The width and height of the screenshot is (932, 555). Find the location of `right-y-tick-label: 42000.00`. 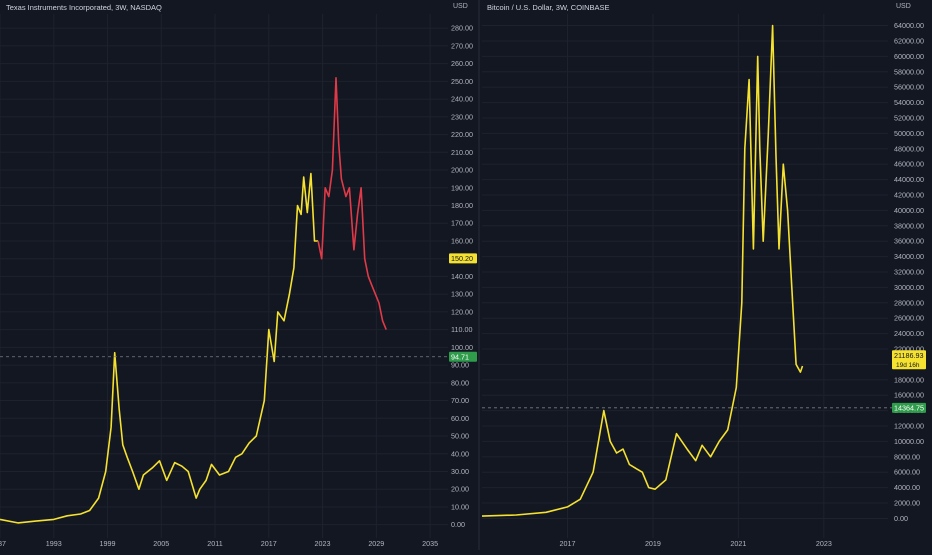

right-y-tick-label: 42000.00 is located at coordinates (909, 194).